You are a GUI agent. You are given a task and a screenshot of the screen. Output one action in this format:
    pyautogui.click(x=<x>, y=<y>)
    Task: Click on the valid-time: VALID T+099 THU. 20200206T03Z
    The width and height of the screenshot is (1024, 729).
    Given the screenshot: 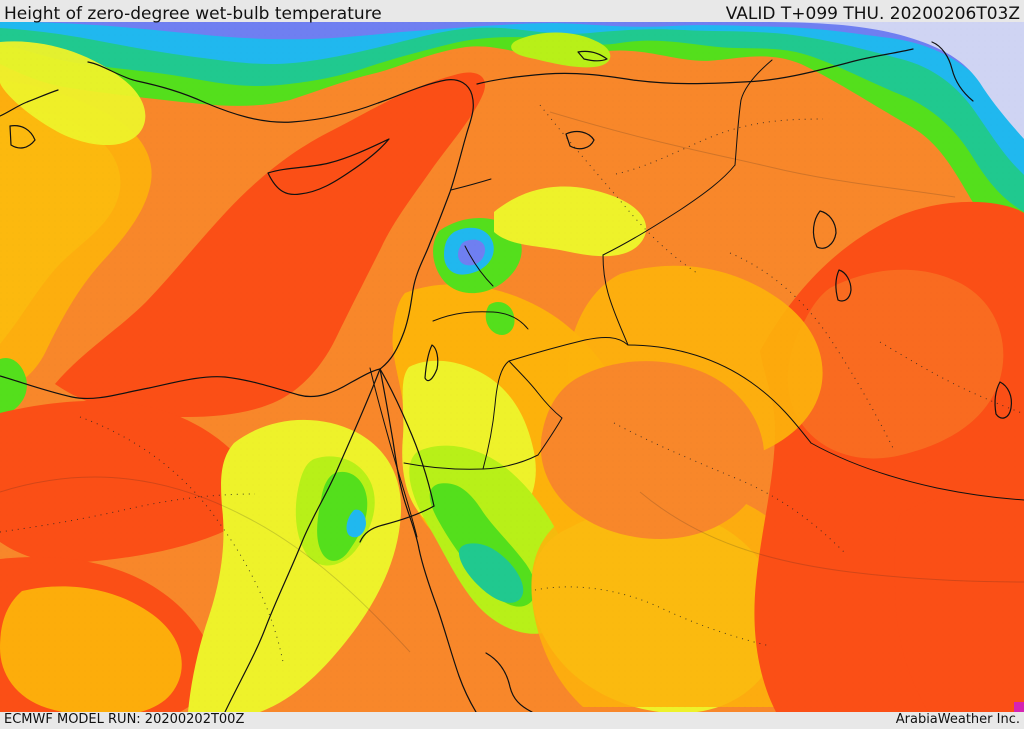 What is the action you would take?
    pyautogui.click(x=872, y=14)
    